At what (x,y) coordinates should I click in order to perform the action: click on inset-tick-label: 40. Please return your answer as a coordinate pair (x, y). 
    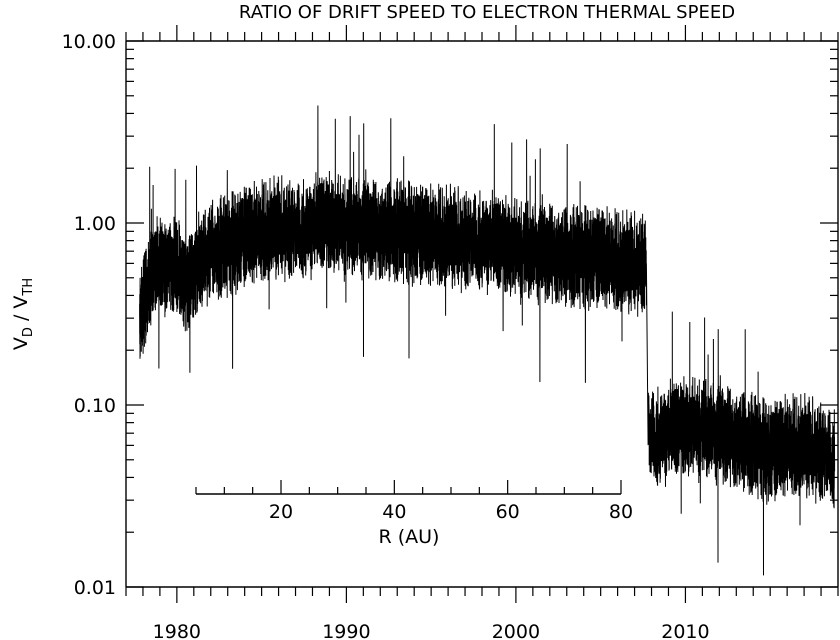
    Looking at the image, I should click on (394, 512).